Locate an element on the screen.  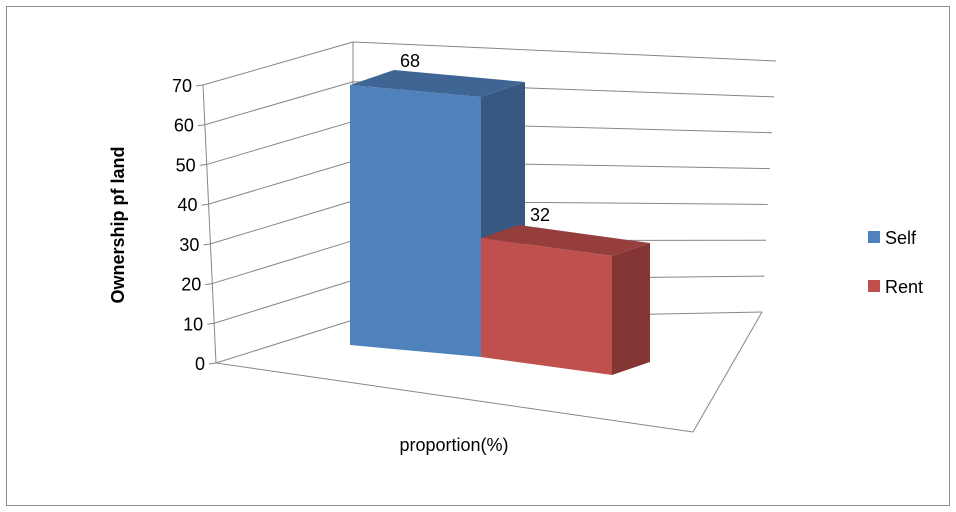
bar-front-self is located at coordinates (415, 221).